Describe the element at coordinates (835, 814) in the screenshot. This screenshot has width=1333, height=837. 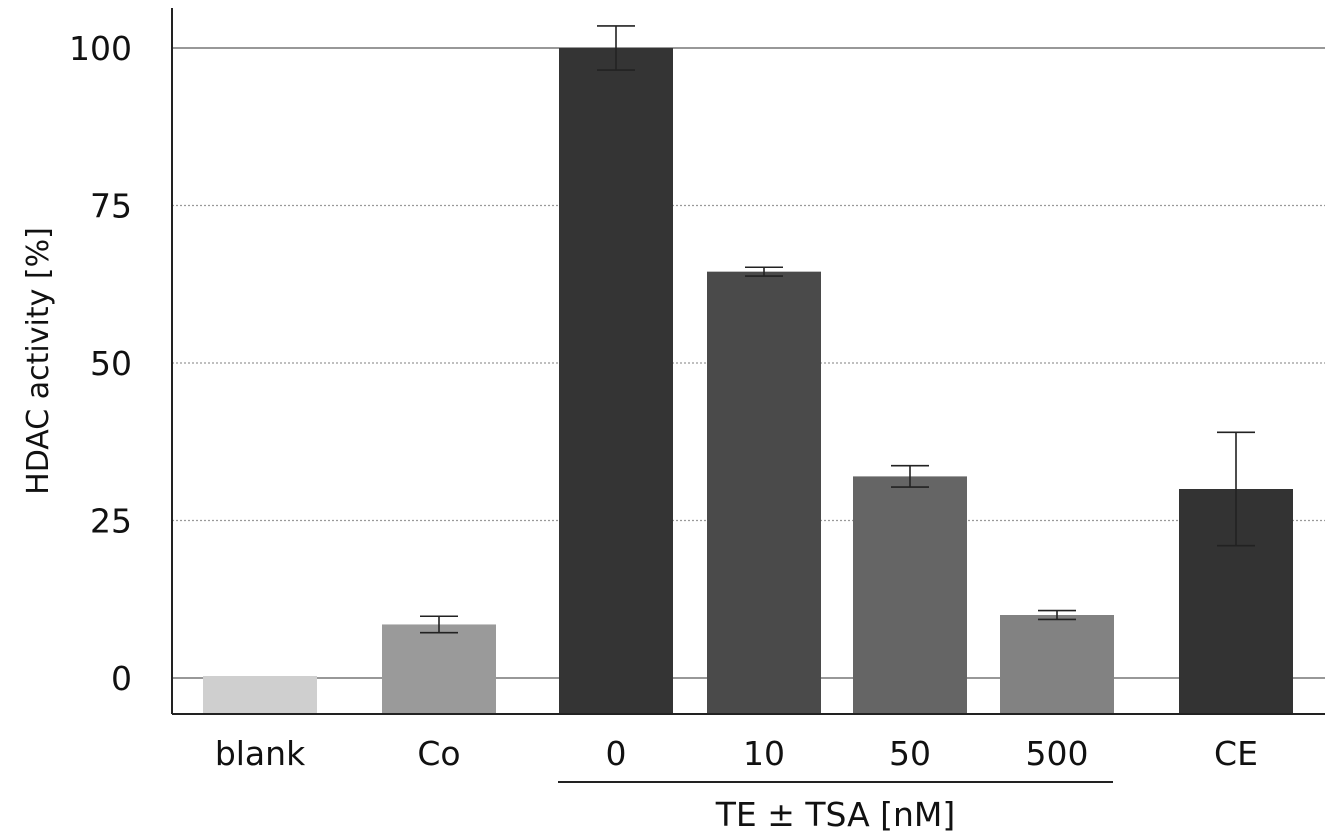
I see `group-label: TE ± TSA [nM]` at that location.